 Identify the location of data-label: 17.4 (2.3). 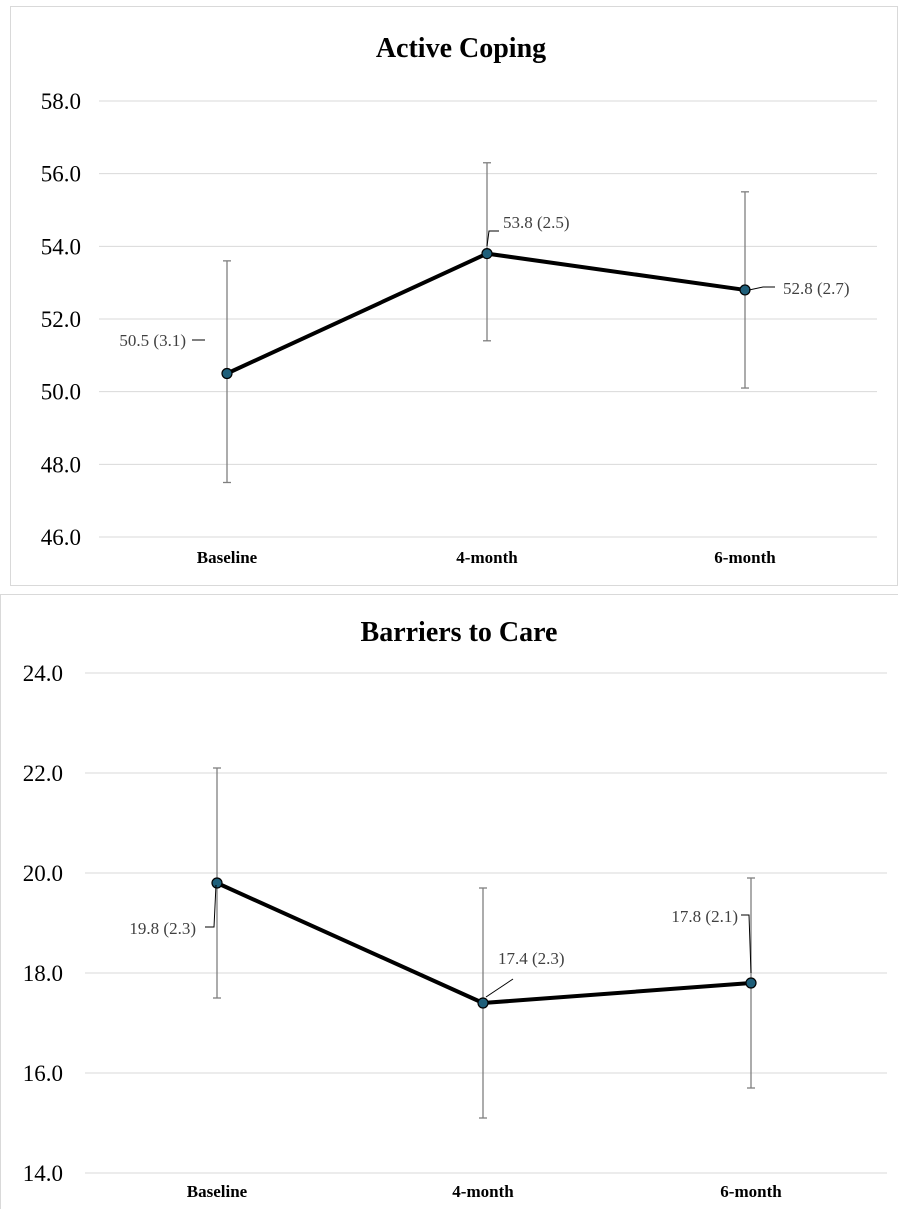
(531, 958).